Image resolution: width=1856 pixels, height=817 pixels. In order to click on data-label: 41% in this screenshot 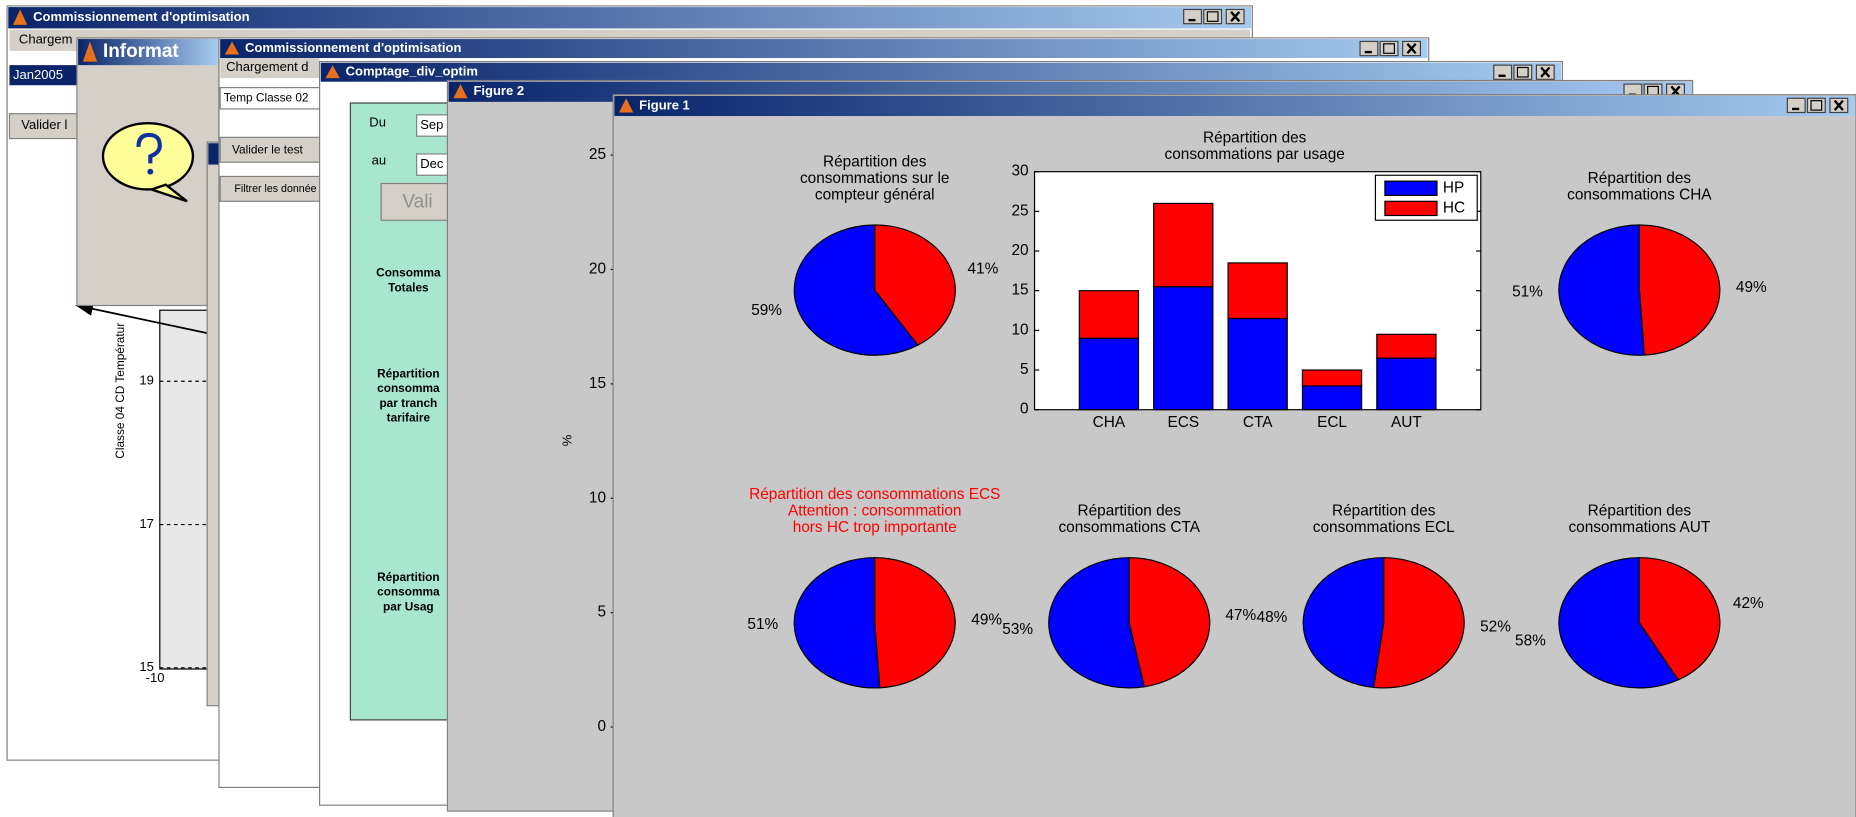, I will do `click(982, 268)`.